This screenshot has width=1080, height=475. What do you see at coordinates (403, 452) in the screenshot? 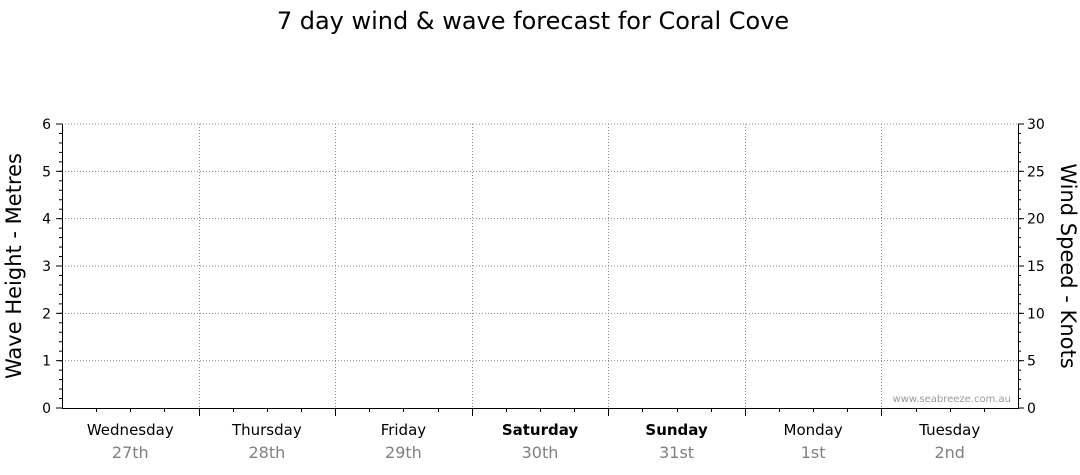
I see `x-label-date: 29th` at bounding box center [403, 452].